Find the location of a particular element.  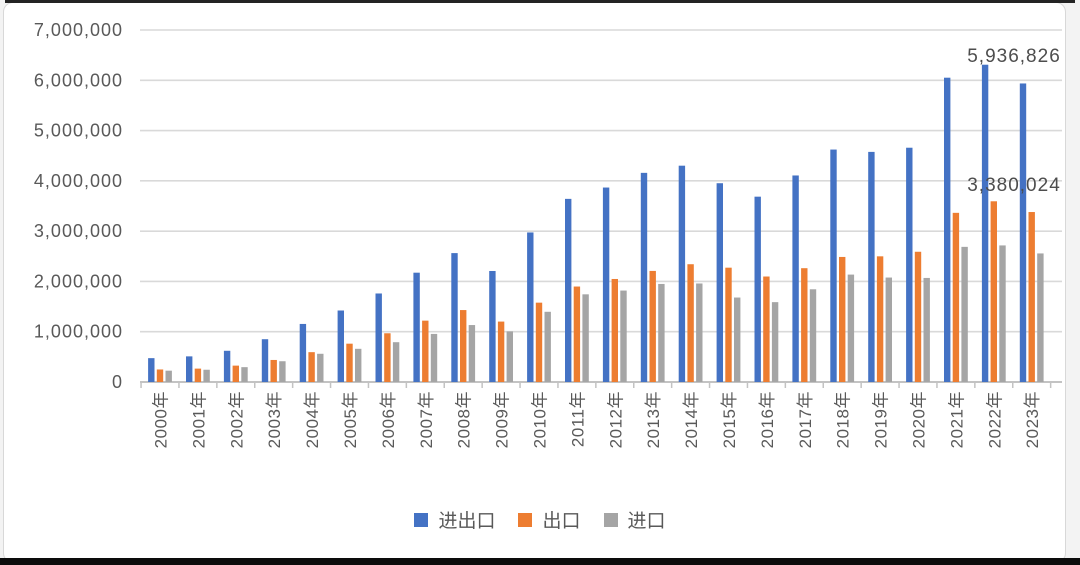

legend-label: 出口 is located at coordinates (561, 521).